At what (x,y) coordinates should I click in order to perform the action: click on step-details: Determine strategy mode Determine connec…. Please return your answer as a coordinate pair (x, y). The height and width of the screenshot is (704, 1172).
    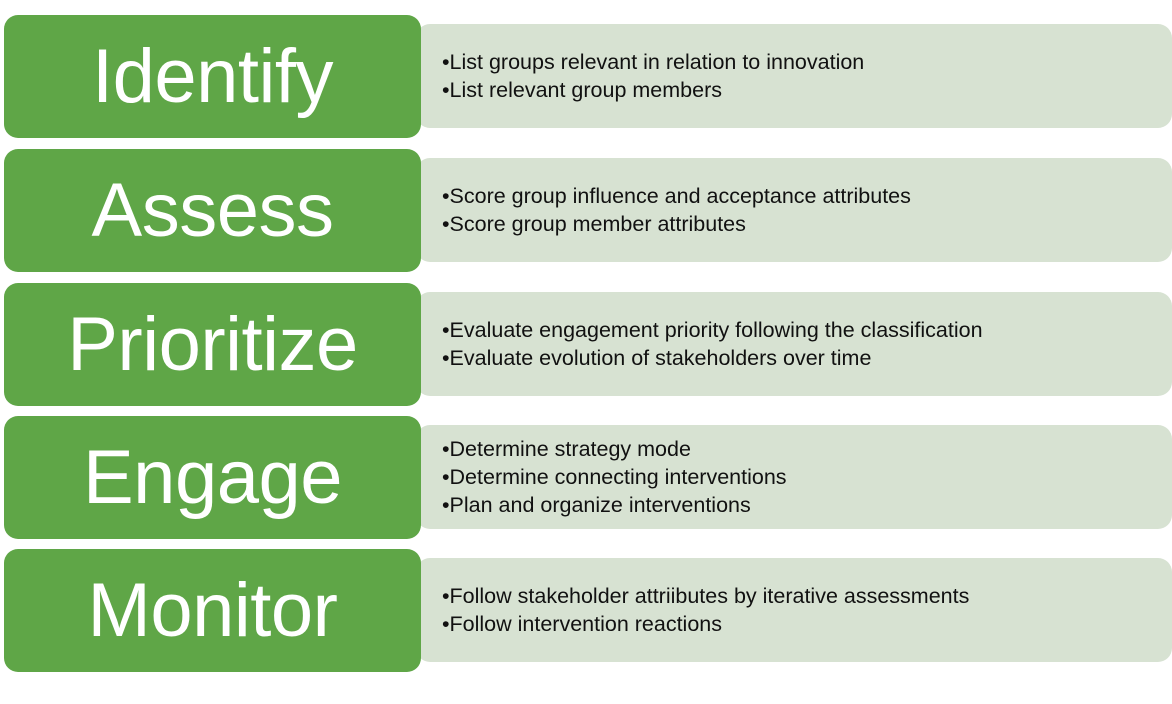
    Looking at the image, I should click on (794, 477).